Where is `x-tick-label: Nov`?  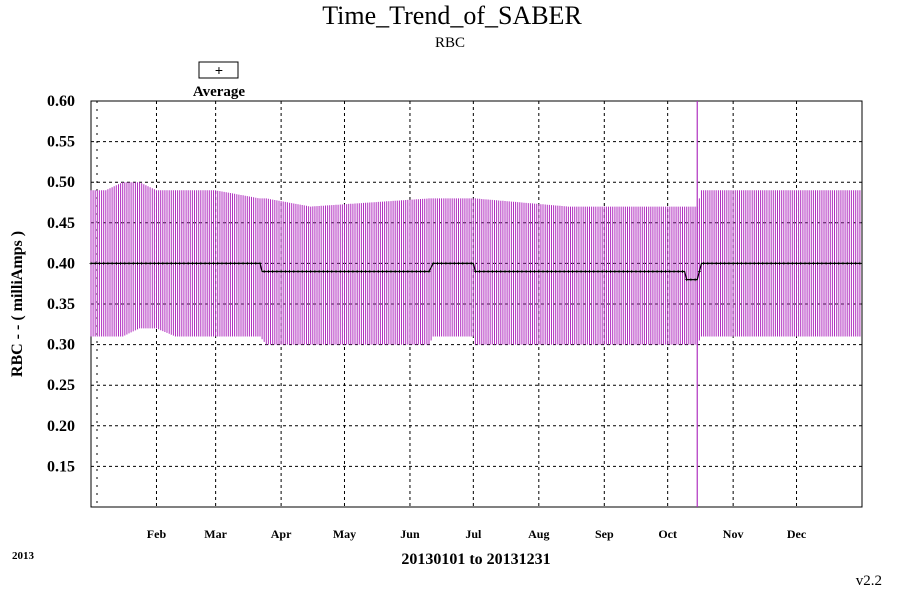 x-tick-label: Nov is located at coordinates (733, 534).